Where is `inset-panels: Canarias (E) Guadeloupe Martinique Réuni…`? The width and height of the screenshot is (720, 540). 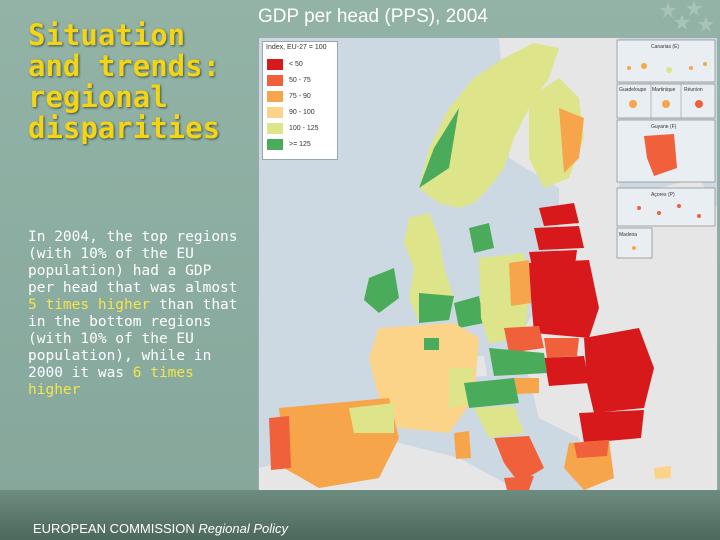
inset-panels: Canarias (E) Guadeloupe Martinique Réuni… is located at coordinates (666, 149).